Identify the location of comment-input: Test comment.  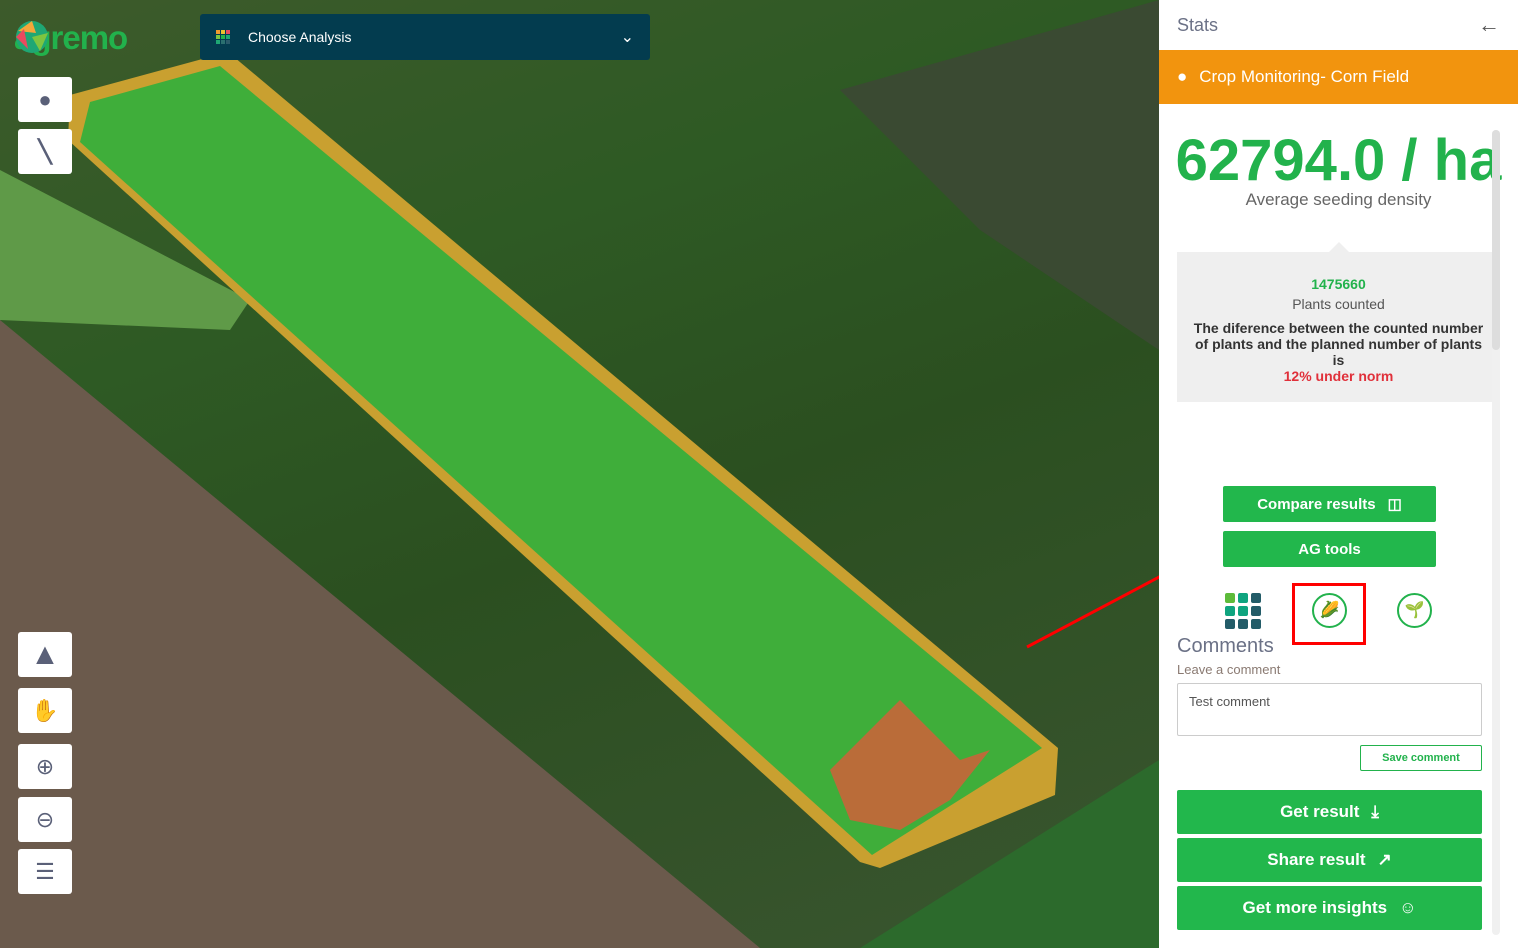
(1329, 709).